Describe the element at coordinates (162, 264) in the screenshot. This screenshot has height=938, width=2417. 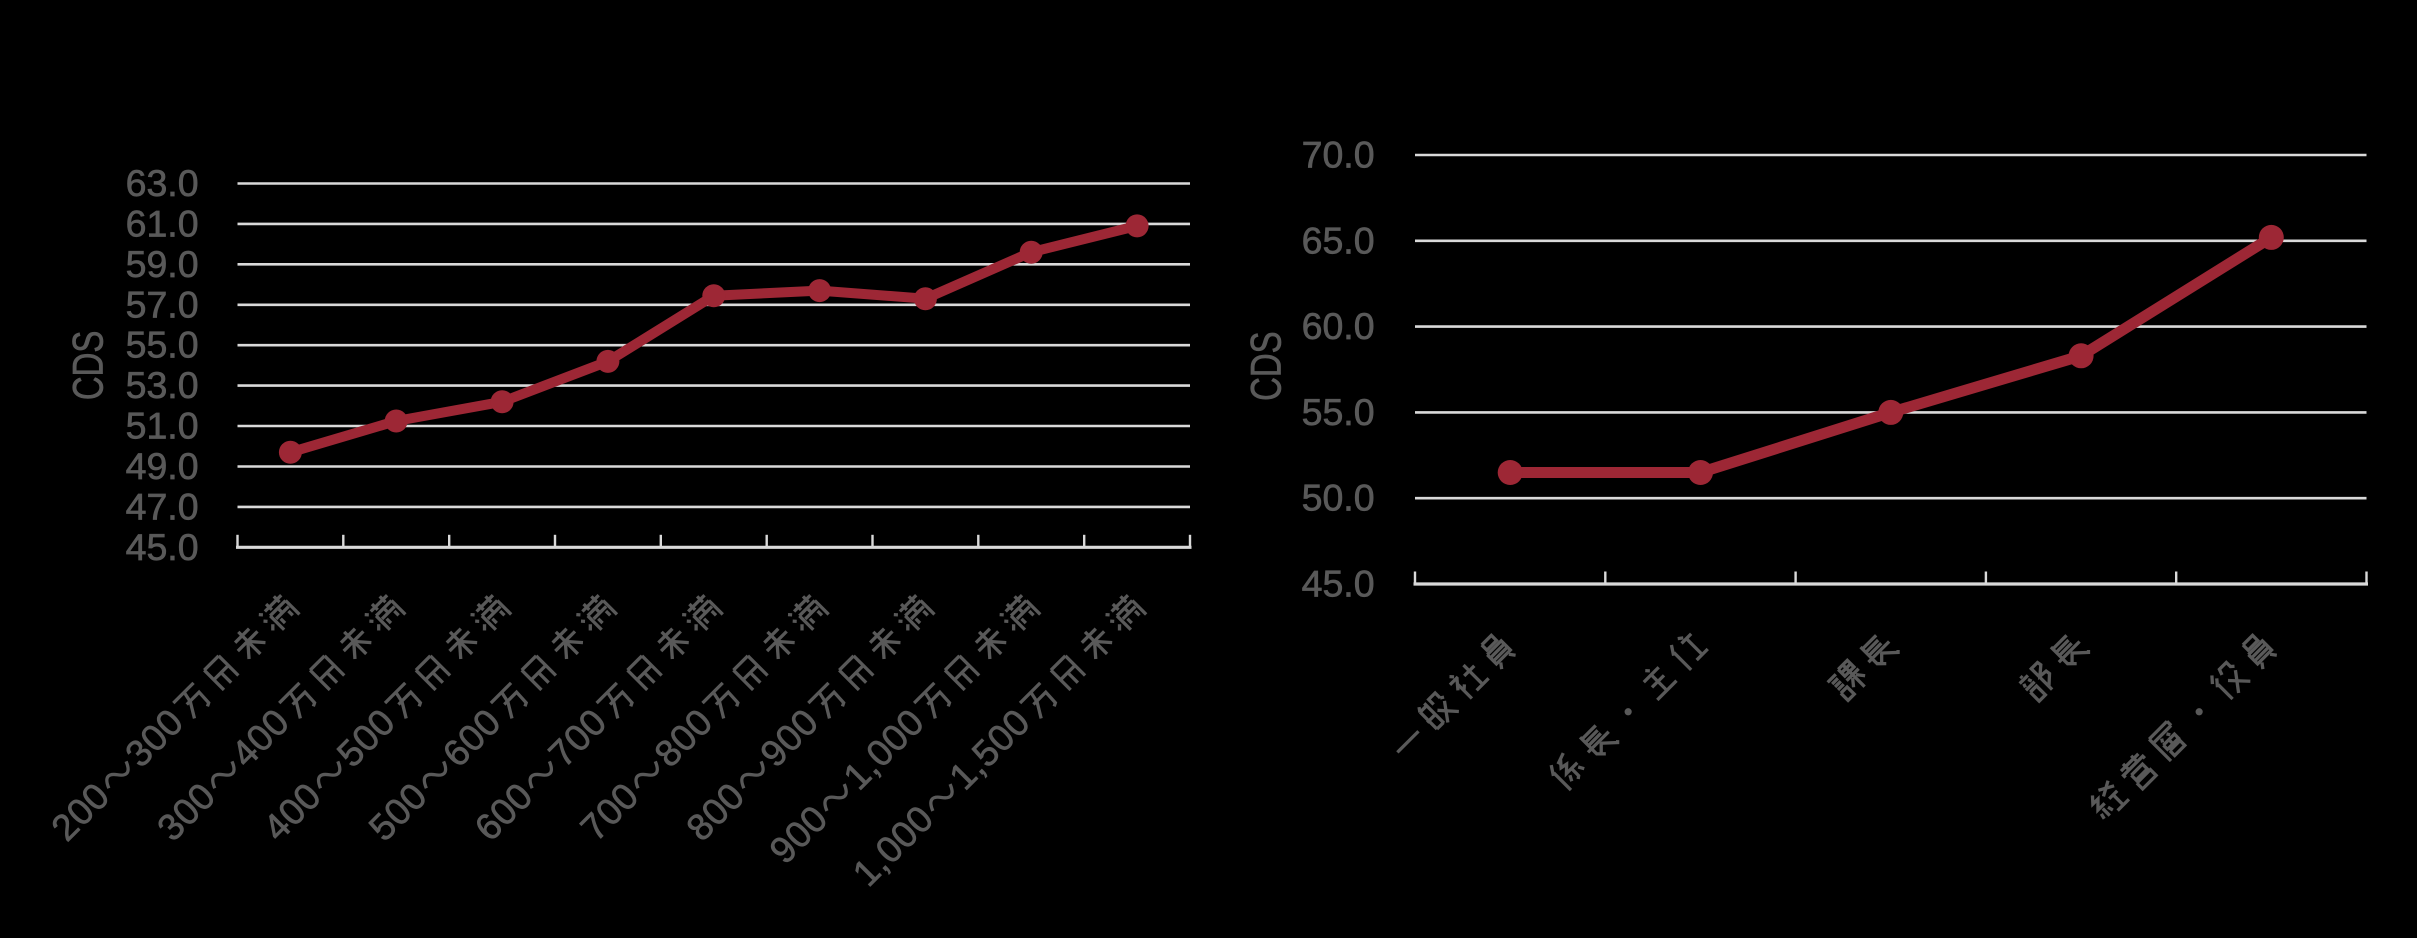
I see `svg-text: 59.0` at that location.